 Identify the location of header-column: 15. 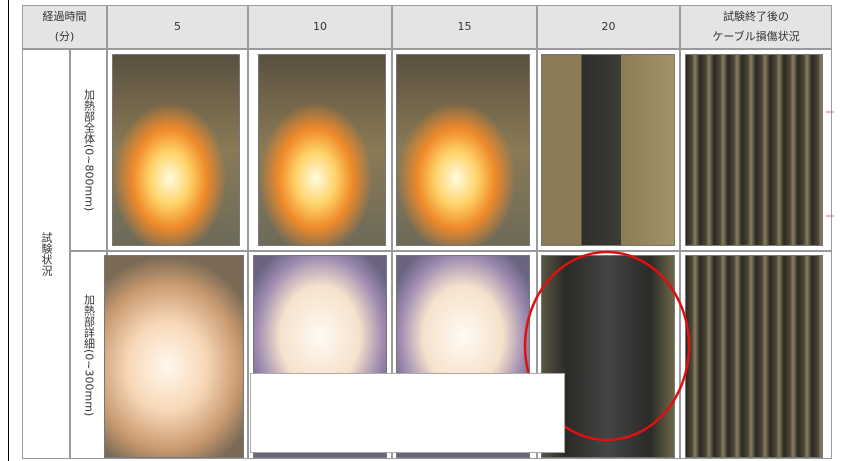
(464, 27).